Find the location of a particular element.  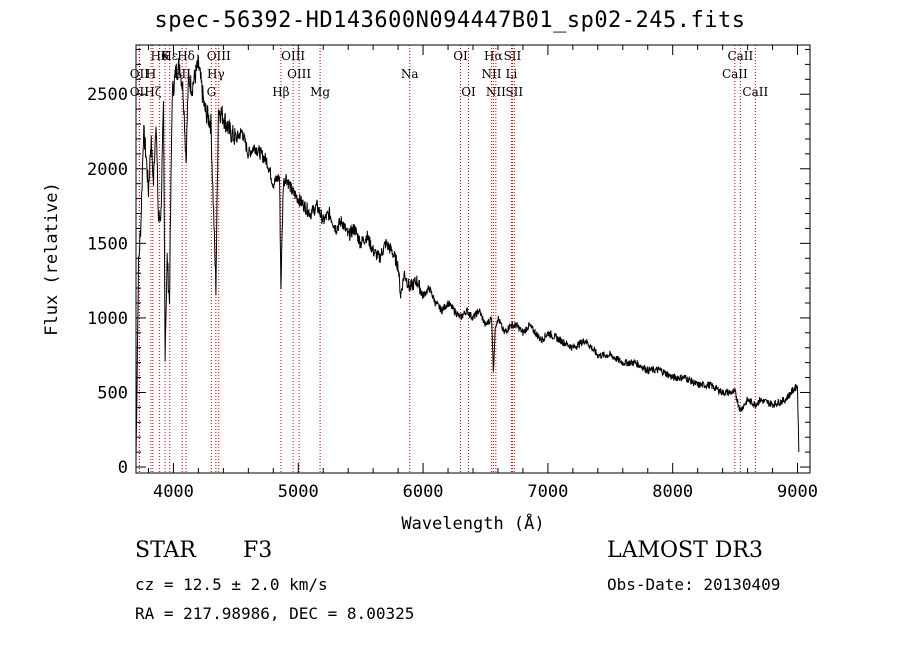

spectral-line-label: G is located at coordinates (212, 92).